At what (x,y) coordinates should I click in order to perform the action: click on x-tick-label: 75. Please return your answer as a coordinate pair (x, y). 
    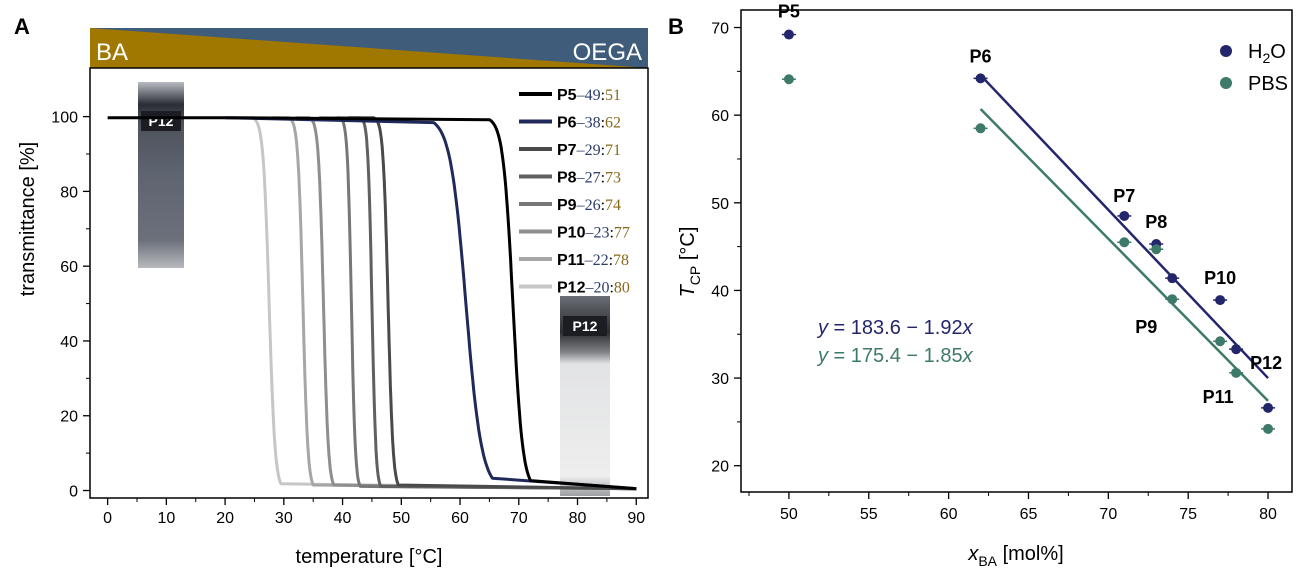
    Looking at the image, I should click on (1188, 514).